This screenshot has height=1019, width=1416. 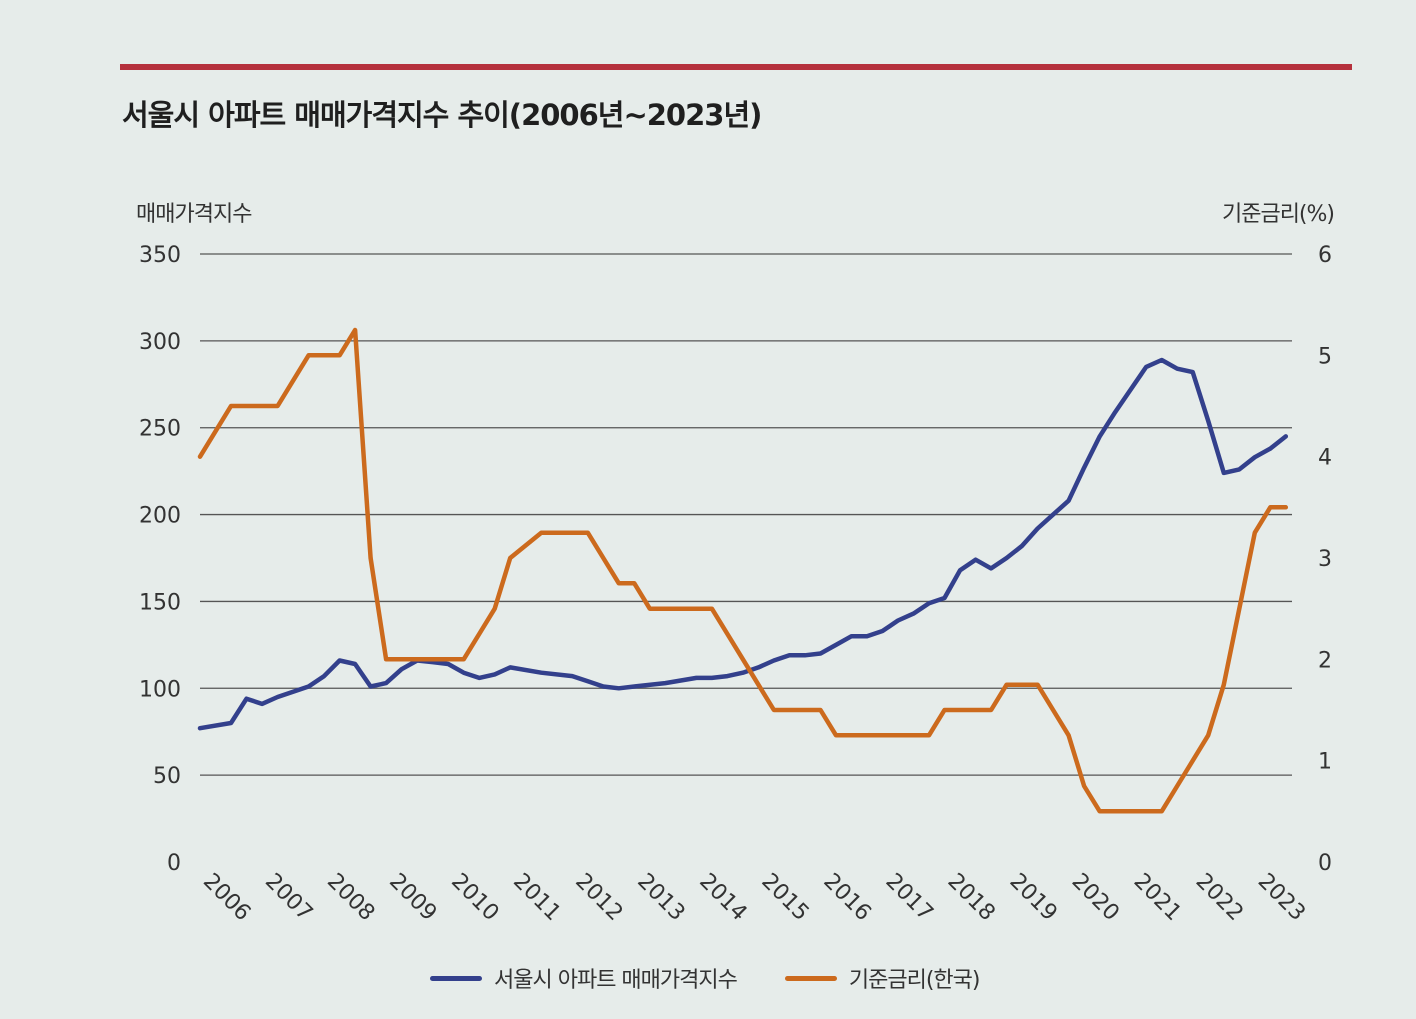 What do you see at coordinates (1325, 660) in the screenshot?
I see `y-right-tick-label: 2` at bounding box center [1325, 660].